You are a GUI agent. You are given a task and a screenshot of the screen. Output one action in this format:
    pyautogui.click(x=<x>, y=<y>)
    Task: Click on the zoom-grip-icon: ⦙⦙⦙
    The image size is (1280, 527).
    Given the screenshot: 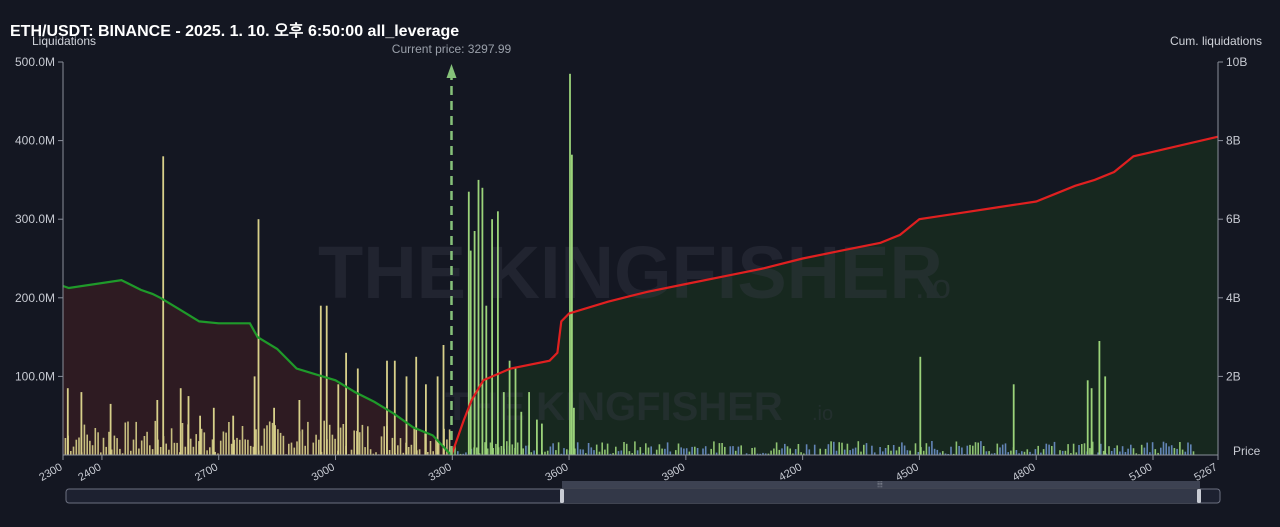 What is the action you would take?
    pyautogui.click(x=880, y=484)
    